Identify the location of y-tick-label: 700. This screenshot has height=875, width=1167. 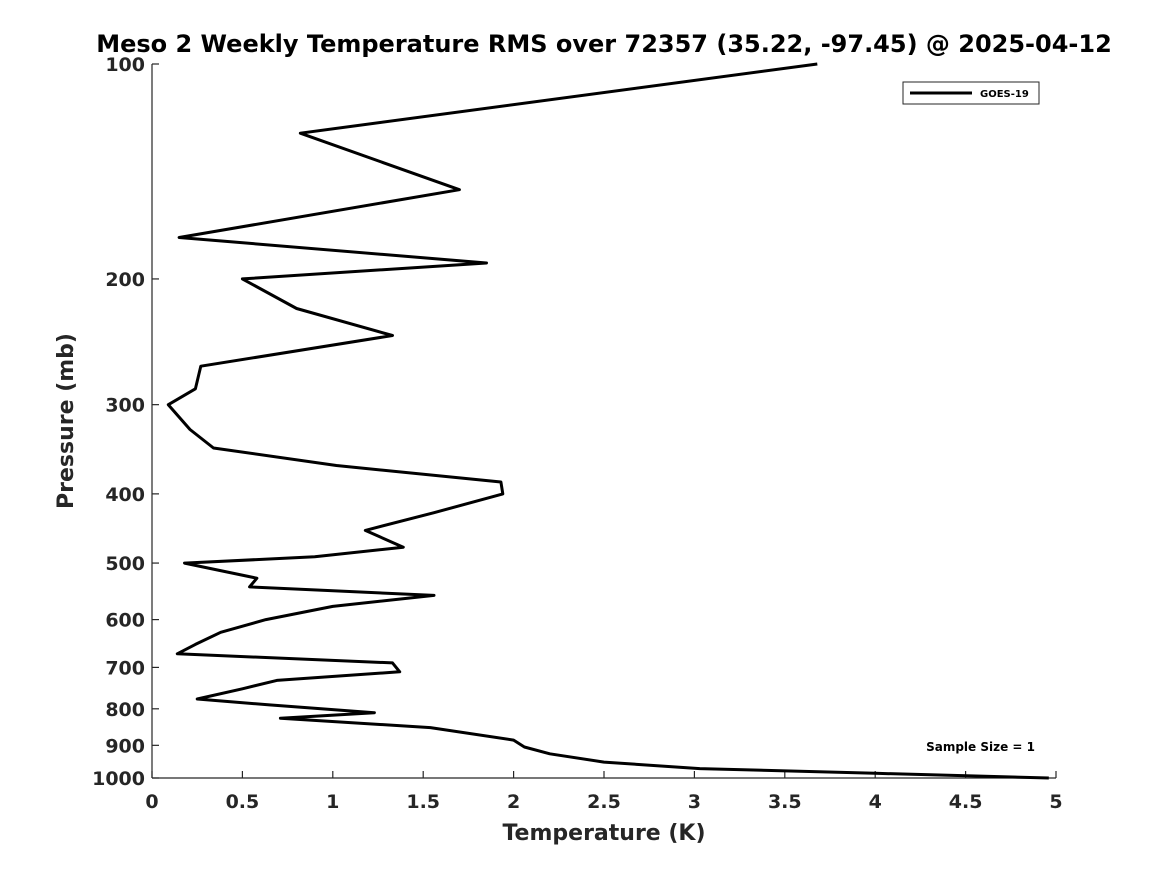
(125, 668).